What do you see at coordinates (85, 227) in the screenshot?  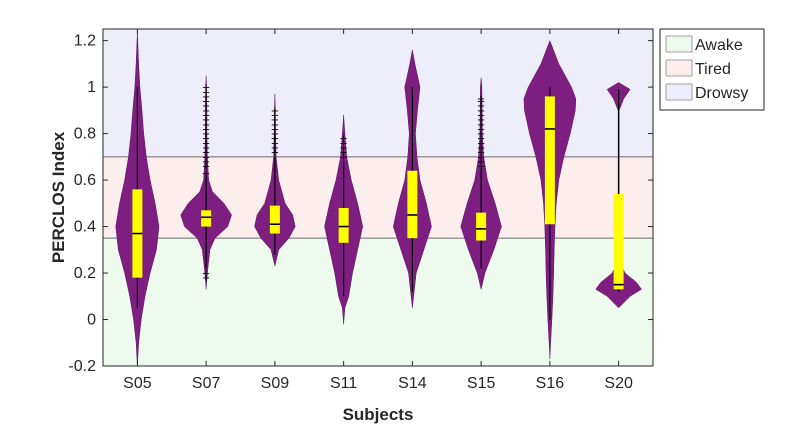 I see `y-tick-label: 0.4` at bounding box center [85, 227].